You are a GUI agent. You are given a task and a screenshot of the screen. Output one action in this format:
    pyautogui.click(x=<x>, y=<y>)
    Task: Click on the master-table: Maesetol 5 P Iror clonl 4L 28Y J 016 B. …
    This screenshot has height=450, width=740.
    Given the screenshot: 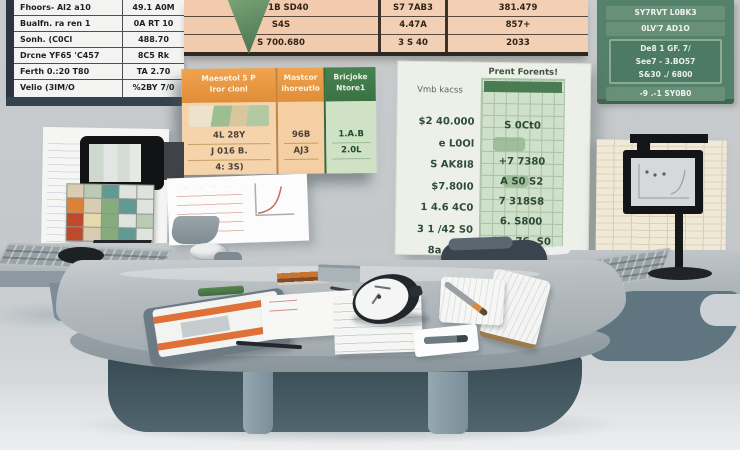 What is the action you would take?
    pyautogui.click(x=279, y=121)
    